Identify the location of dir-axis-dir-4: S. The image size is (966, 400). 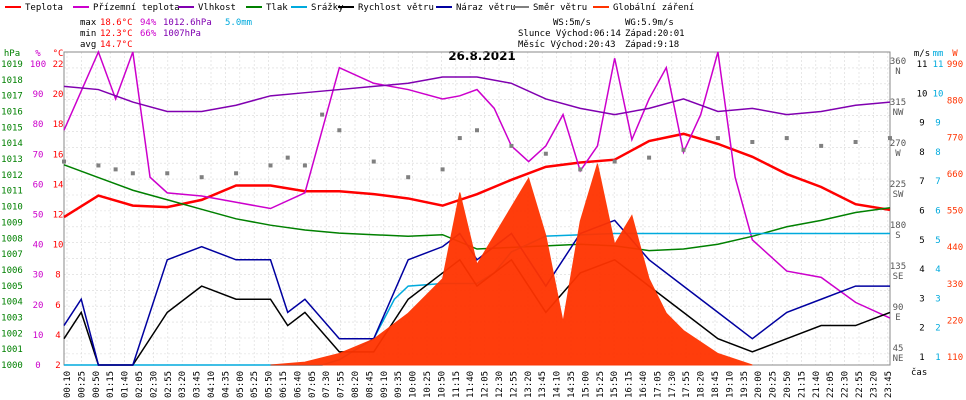
(897, 236).